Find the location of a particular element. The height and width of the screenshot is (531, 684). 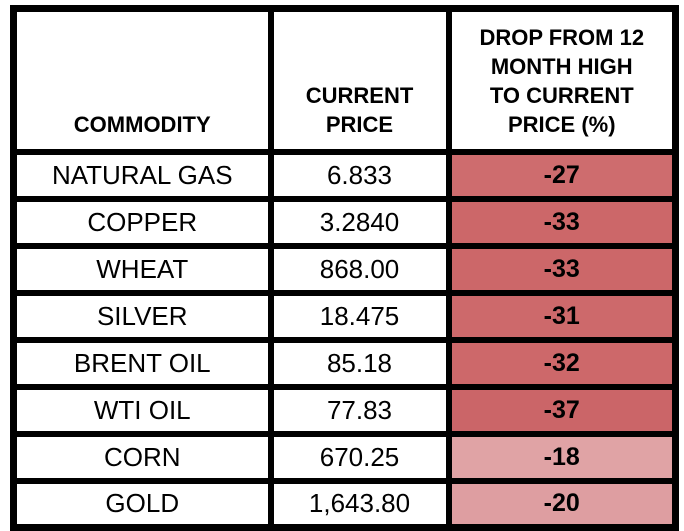

commodity-cell: WHEAT is located at coordinates (142, 269).